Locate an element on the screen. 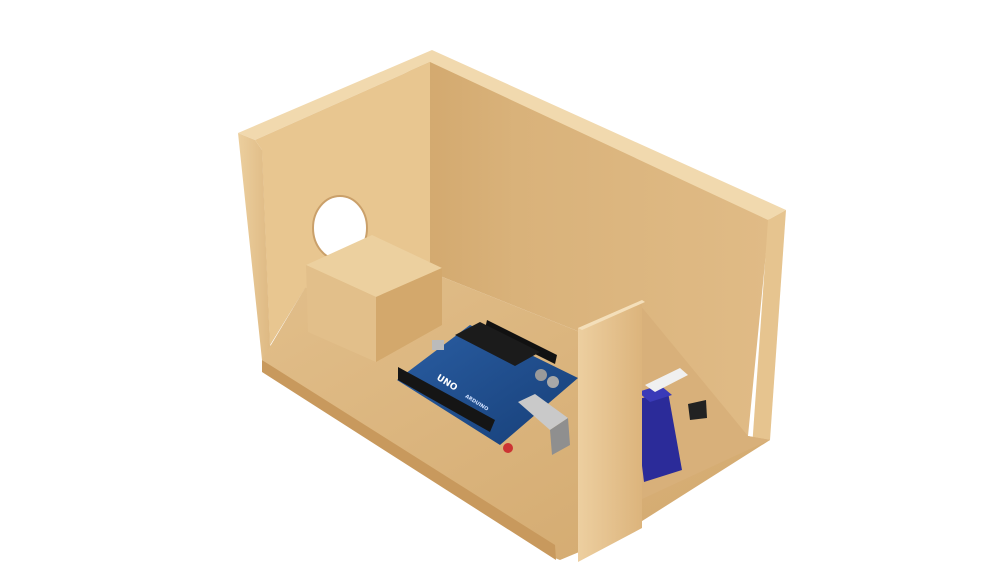  servo-body is located at coordinates (658, 437).